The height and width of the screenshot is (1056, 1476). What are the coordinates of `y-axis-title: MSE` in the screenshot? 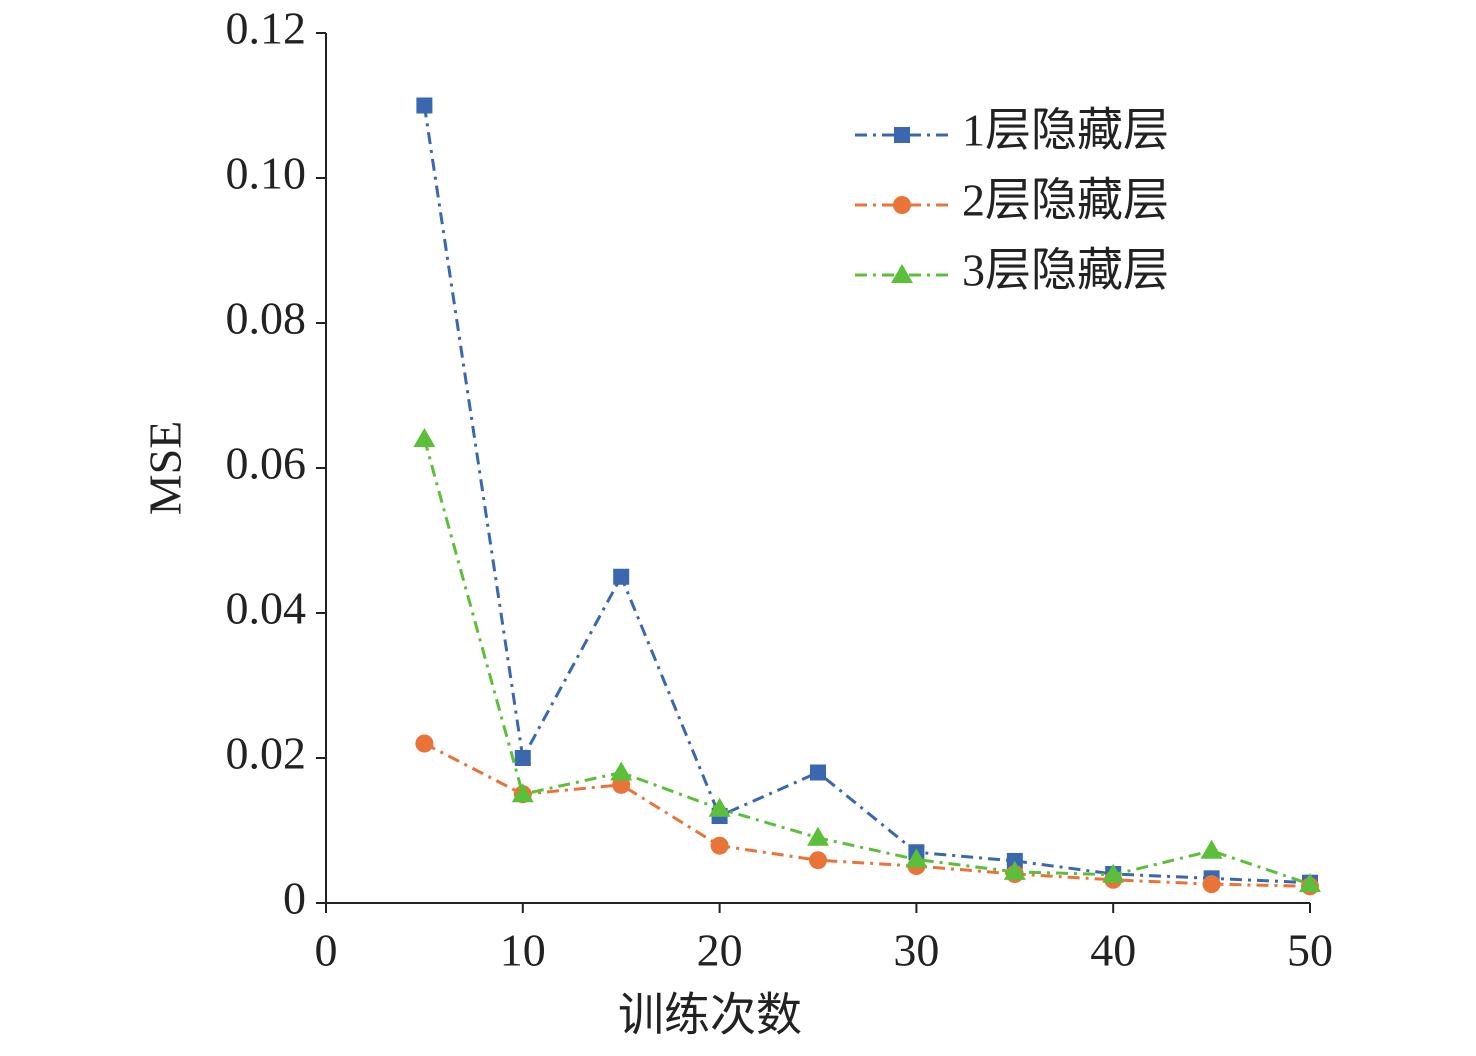 It's located at (165, 468).